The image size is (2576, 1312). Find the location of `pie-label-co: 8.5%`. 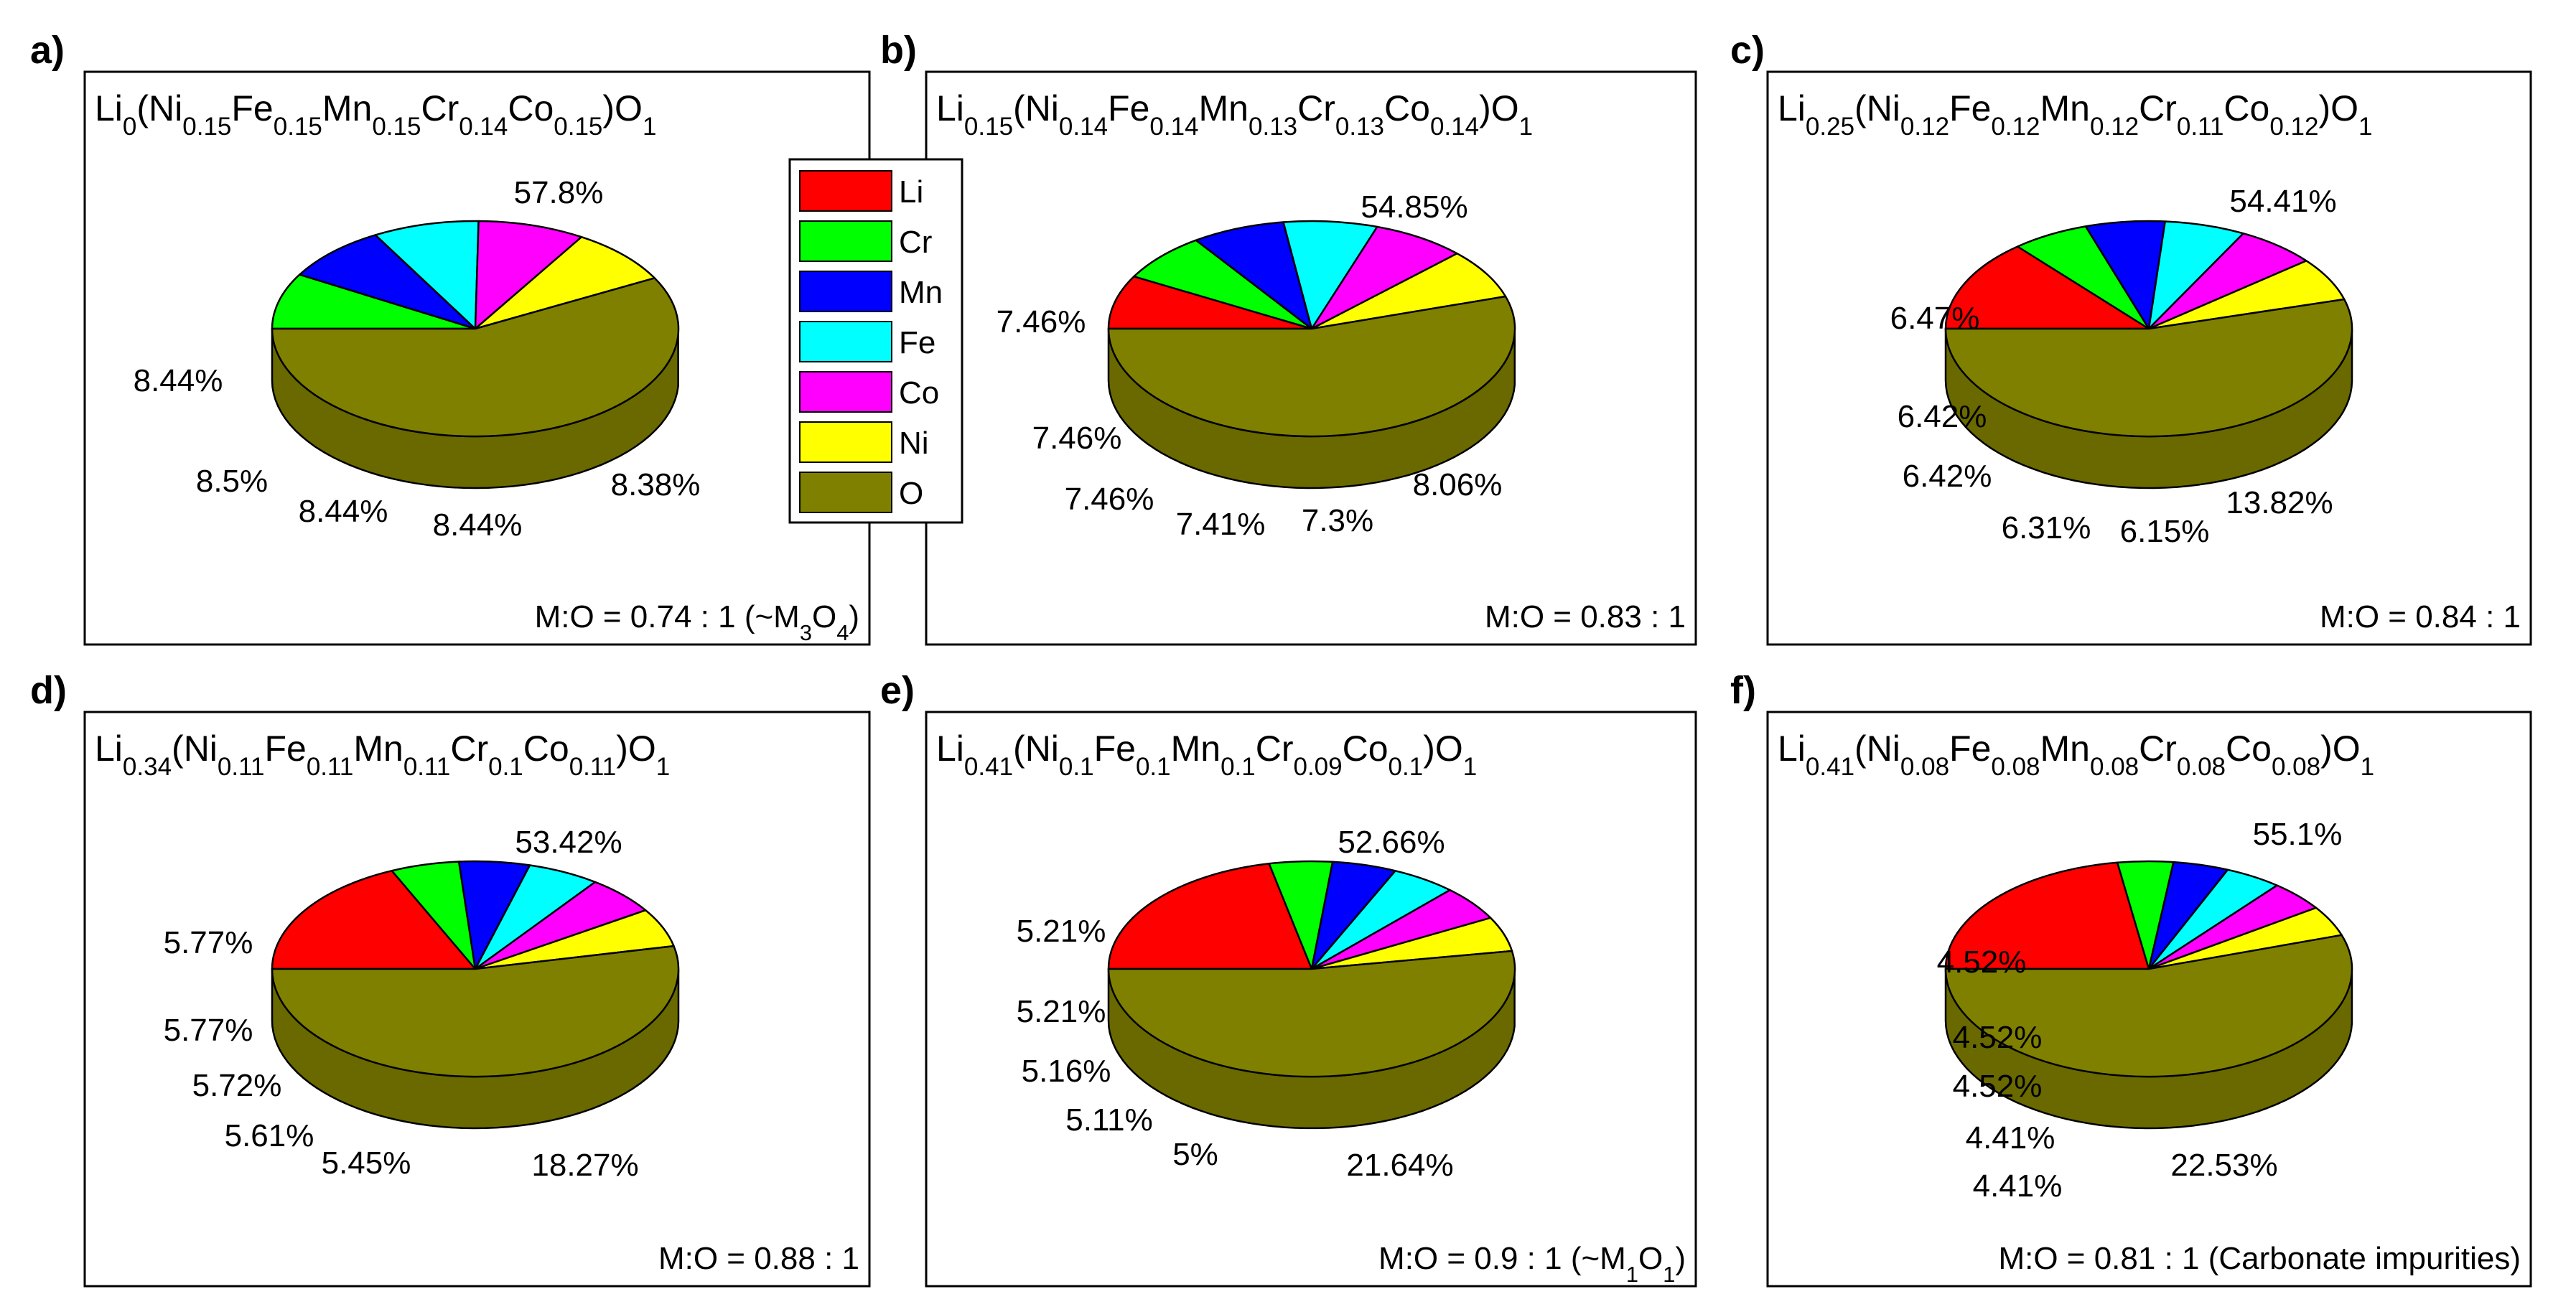

pie-label-co: 8.5% is located at coordinates (232, 482).